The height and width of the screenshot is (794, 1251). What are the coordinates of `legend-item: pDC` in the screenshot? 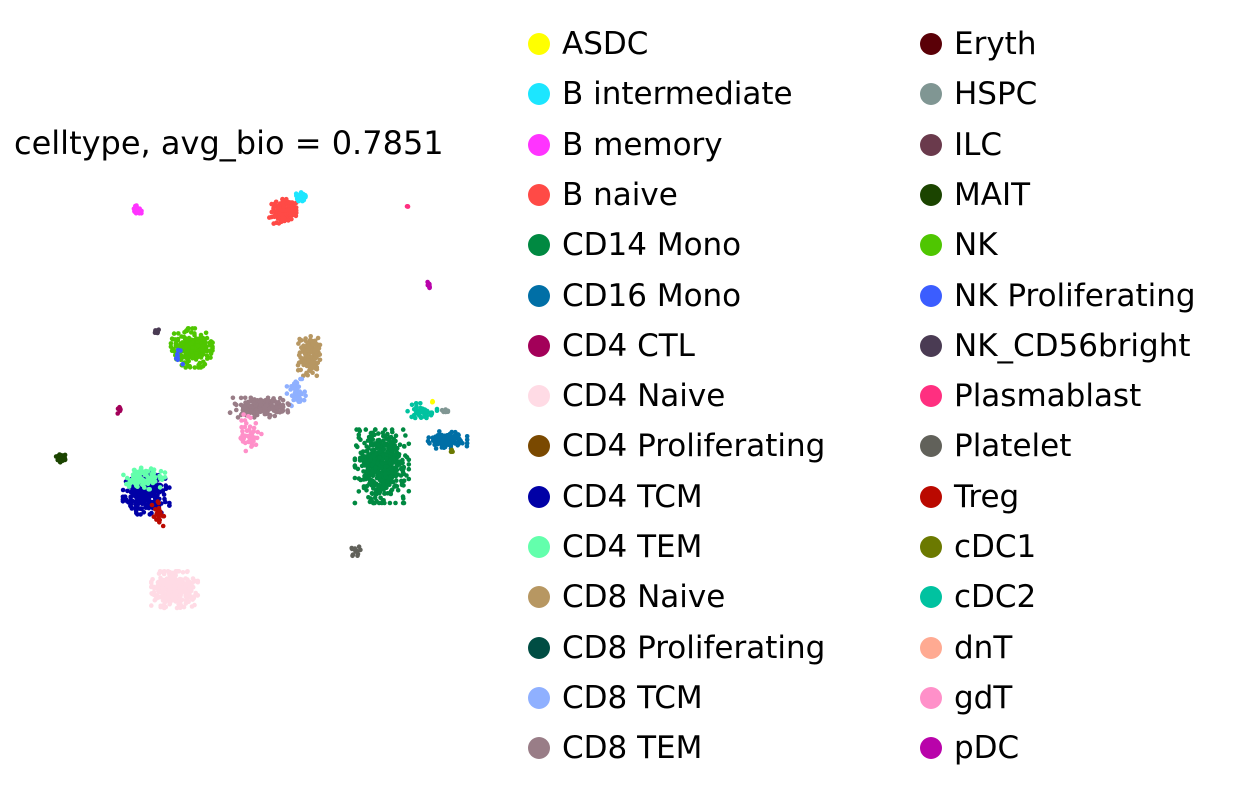 It's located at (969, 748).